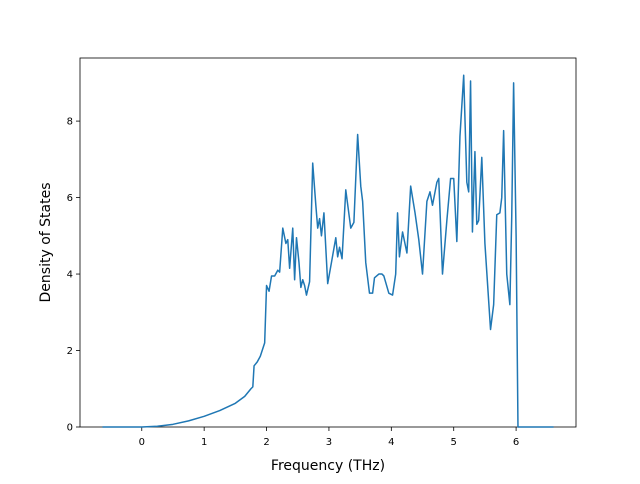  What do you see at coordinates (391, 442) in the screenshot?
I see `x-tick-label: 4` at bounding box center [391, 442].